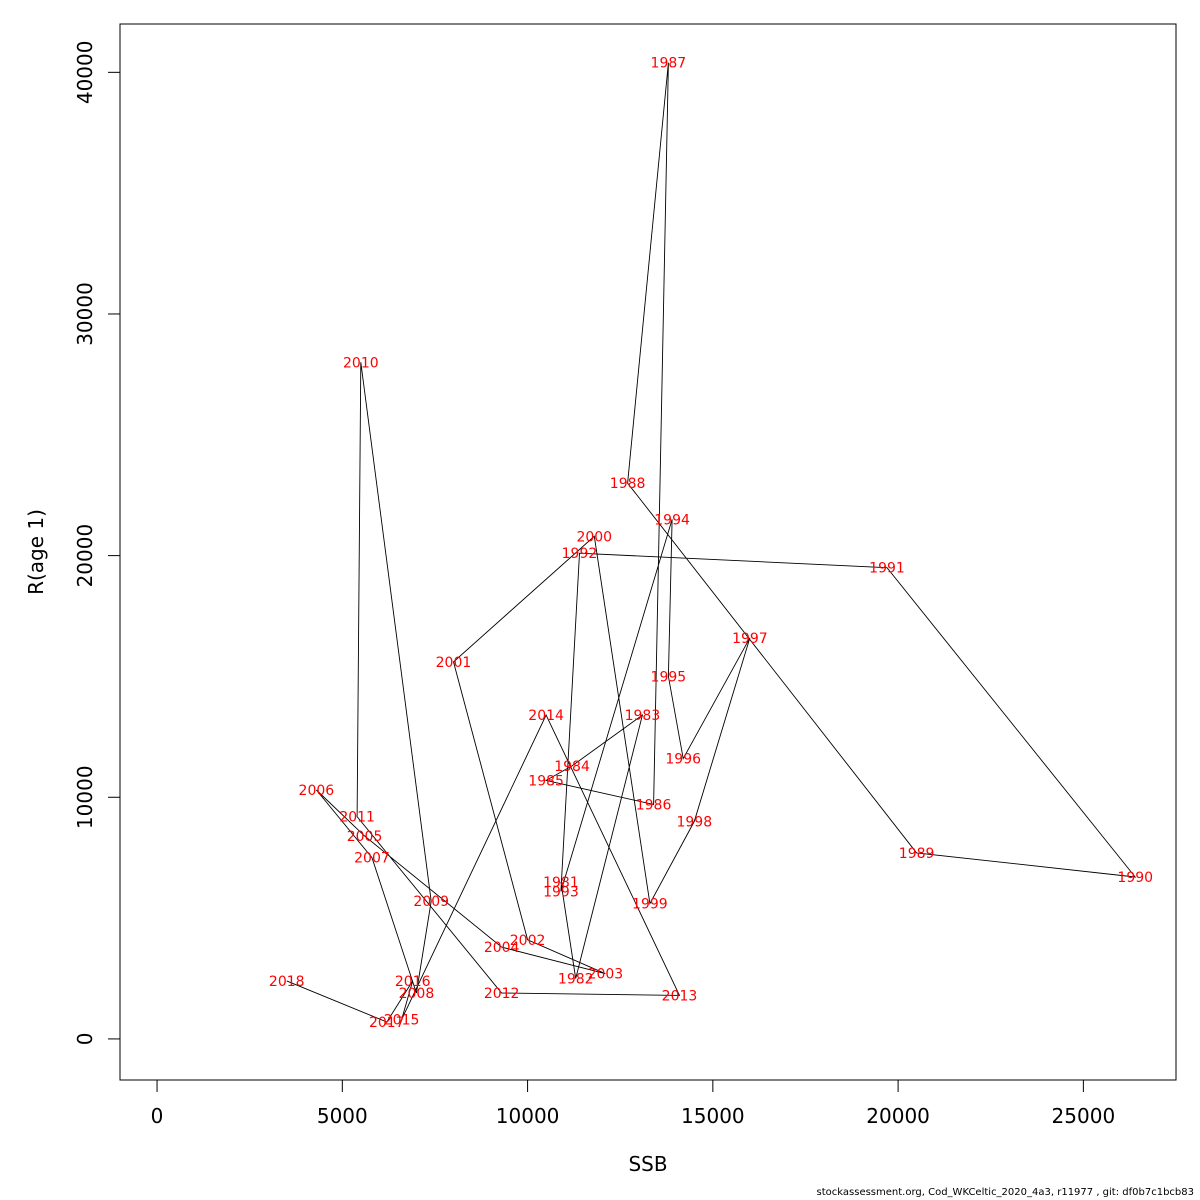  What do you see at coordinates (650, 905) in the screenshot?
I see `year-label-1999: 1999` at bounding box center [650, 905].